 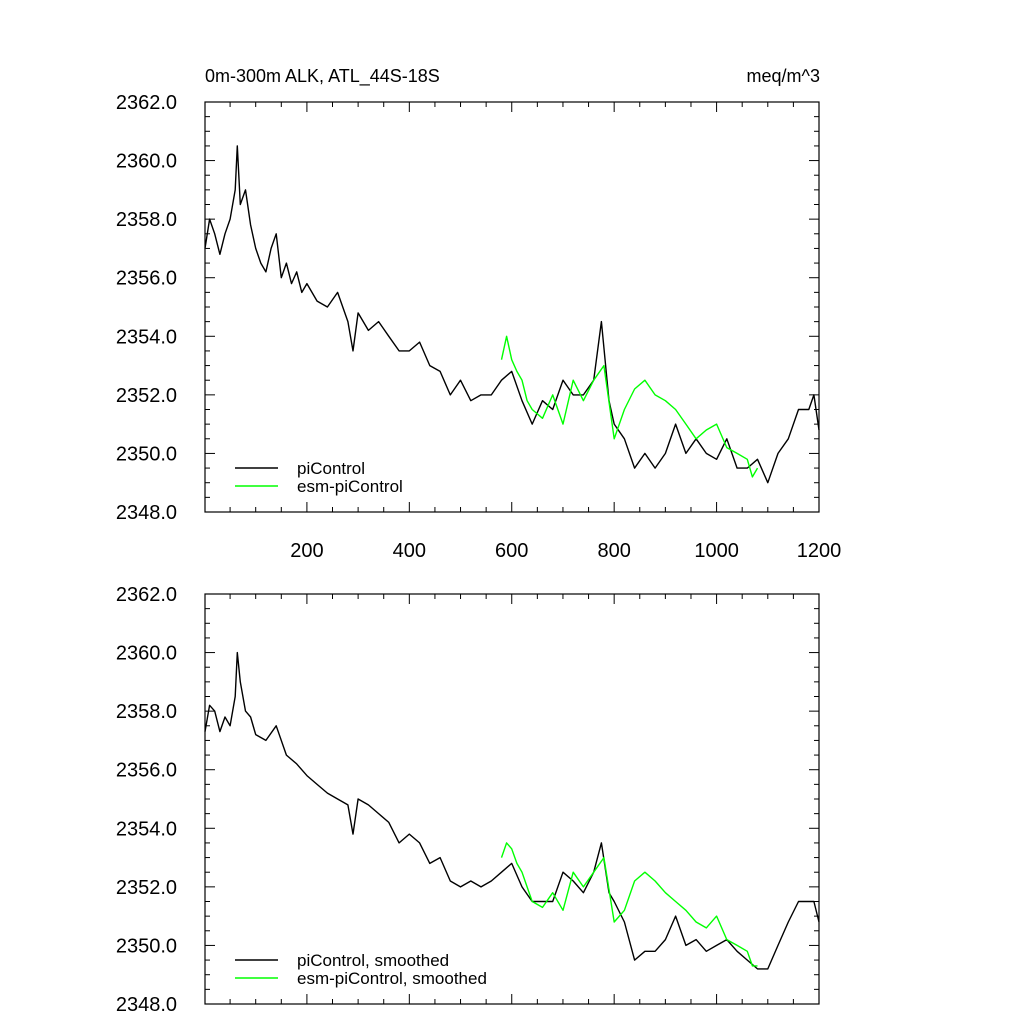 What do you see at coordinates (322, 76) in the screenshot?
I see `chart-title: 0m-300m ALK, ATL_44S-18S` at bounding box center [322, 76].